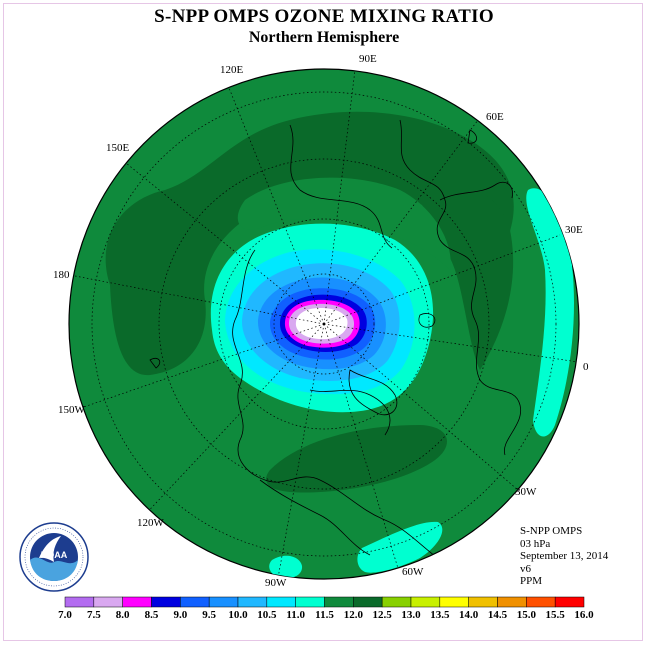 The width and height of the screenshot is (648, 648). I want to click on info-date: September 13, 2014, so click(564, 556).